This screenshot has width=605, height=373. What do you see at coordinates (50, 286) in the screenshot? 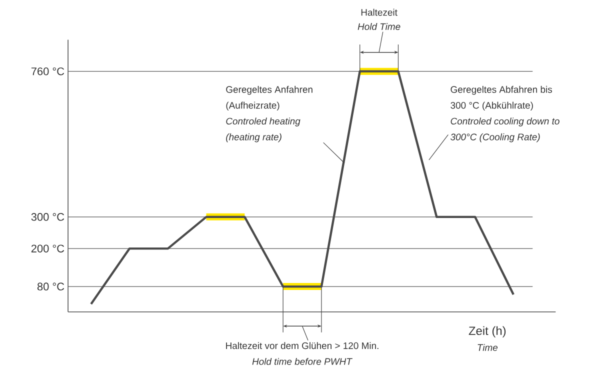
I see `y-tick-label: 80 °C` at bounding box center [50, 286].